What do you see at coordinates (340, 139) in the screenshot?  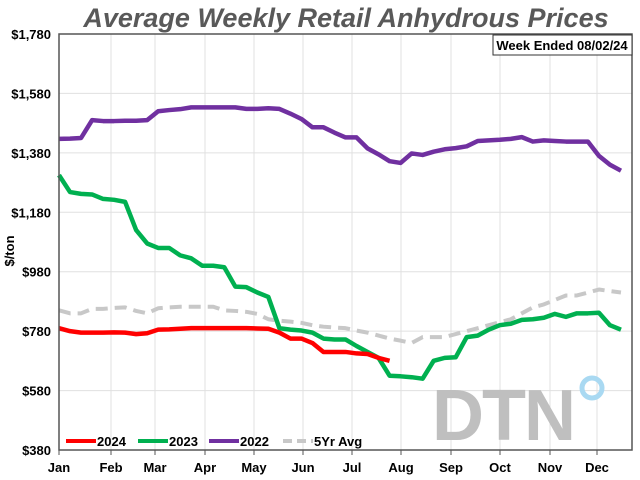 I see `series-line-2022` at bounding box center [340, 139].